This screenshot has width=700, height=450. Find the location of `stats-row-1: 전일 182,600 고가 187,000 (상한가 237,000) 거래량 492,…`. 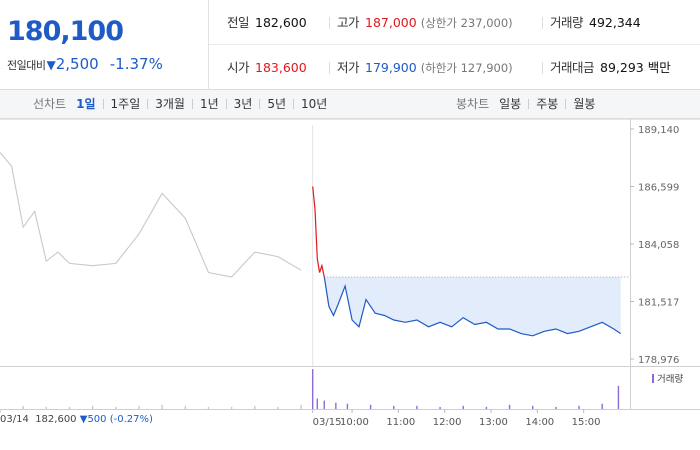

stats-row-1: 전일 182,600 고가 187,000 (상한가 237,000) 거래량 492,… is located at coordinates (454, 22).